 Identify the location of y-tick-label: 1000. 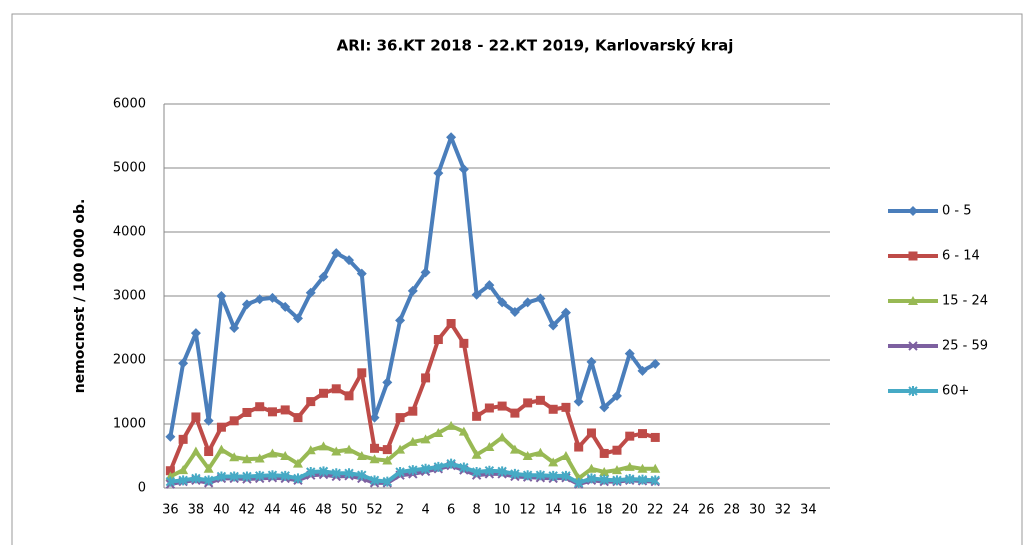
(129, 424).